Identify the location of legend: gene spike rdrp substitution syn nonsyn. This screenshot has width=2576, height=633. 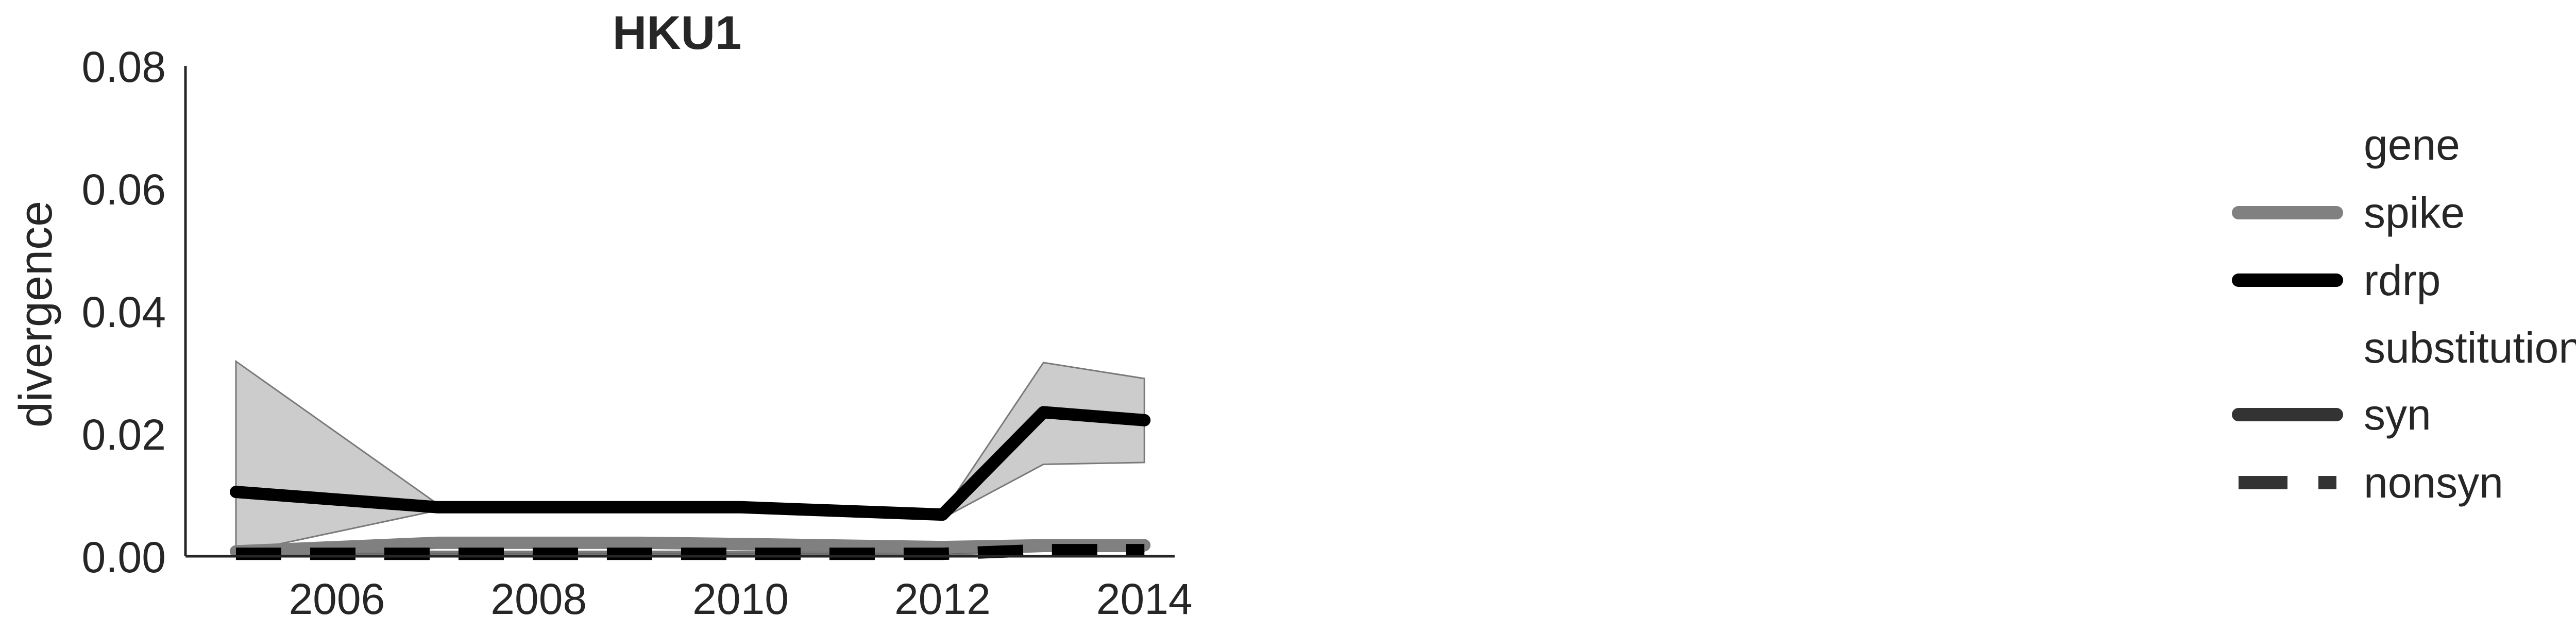
(2404, 314).